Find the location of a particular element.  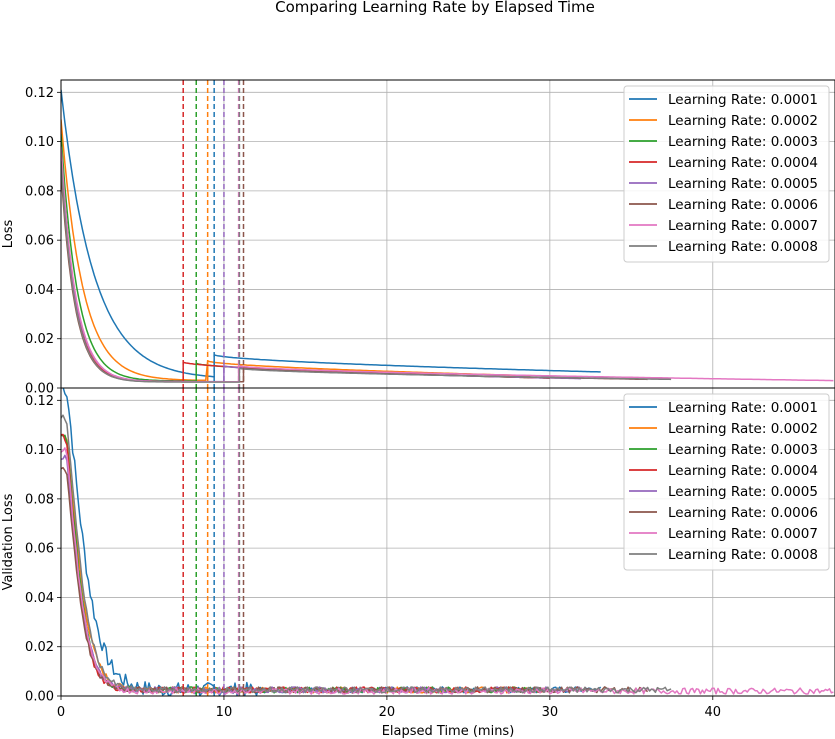

chart-title: Comparing Learning Rate by Elapsed Time is located at coordinates (435, 8).